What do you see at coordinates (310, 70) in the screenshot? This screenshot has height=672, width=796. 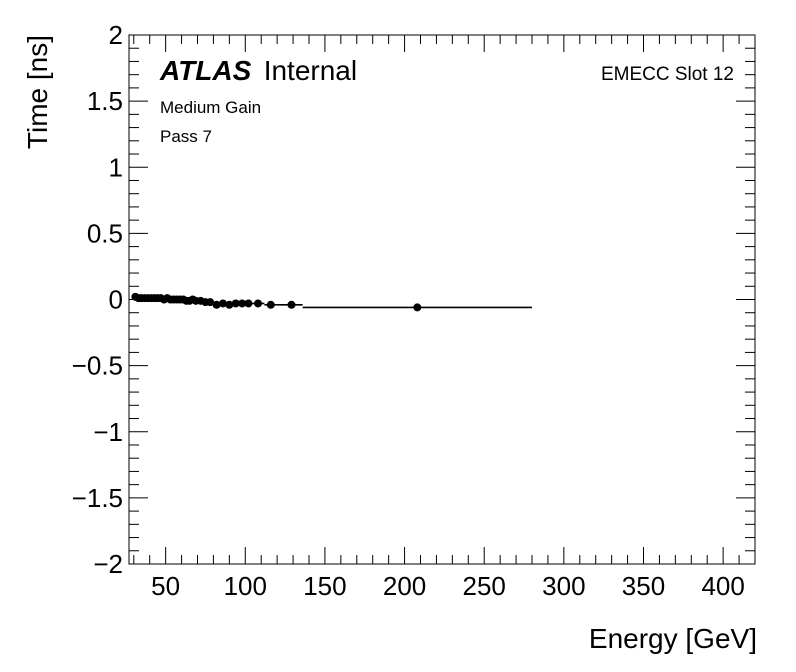 I see `atlas-status-label: Internal` at bounding box center [310, 70].